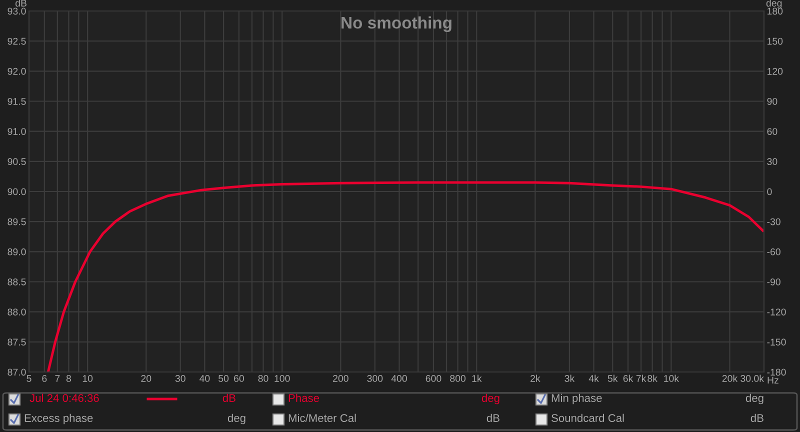  Describe the element at coordinates (653, 378) in the screenshot. I see `x-tick-label: 8k` at that location.